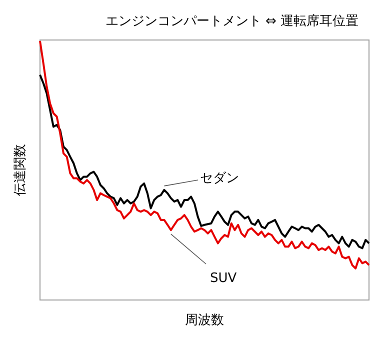 The width and height of the screenshot is (382, 344). What do you see at coordinates (232, 21) in the screenshot?
I see `title: エンジンコンパートメント ⇔ 運転席耳位置` at bounding box center [232, 21].